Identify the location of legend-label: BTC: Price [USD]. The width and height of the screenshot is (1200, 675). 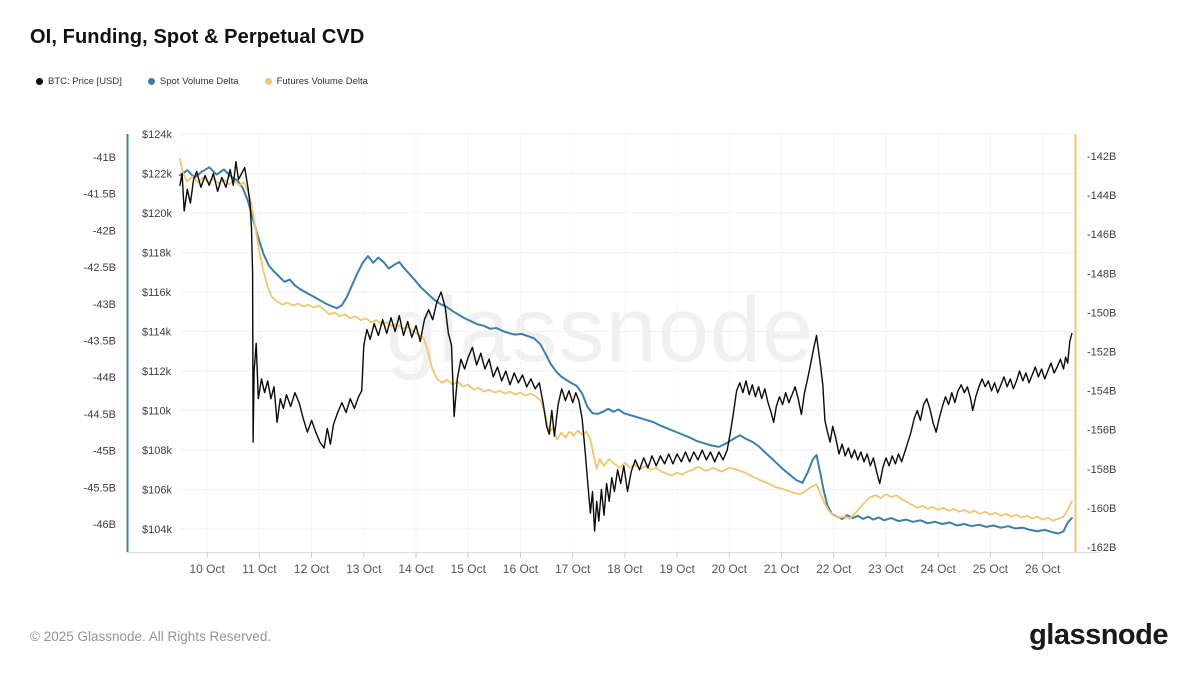
(85, 81).